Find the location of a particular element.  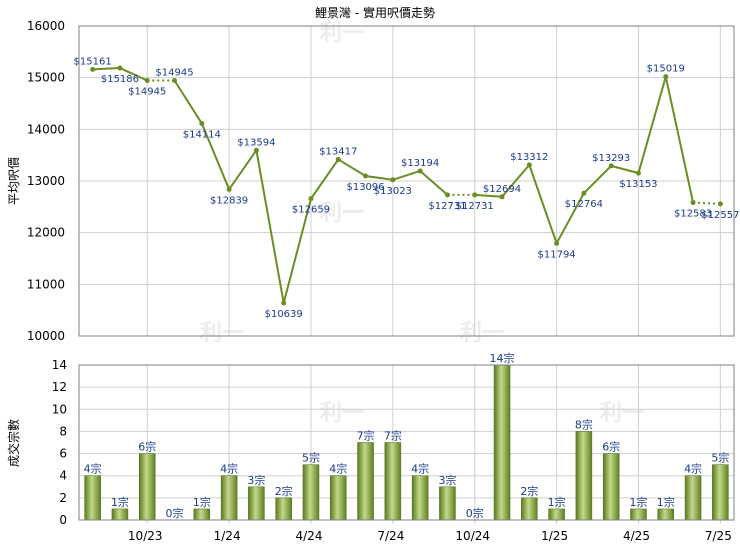

price-tick-label: 11000 is located at coordinates (46, 284).